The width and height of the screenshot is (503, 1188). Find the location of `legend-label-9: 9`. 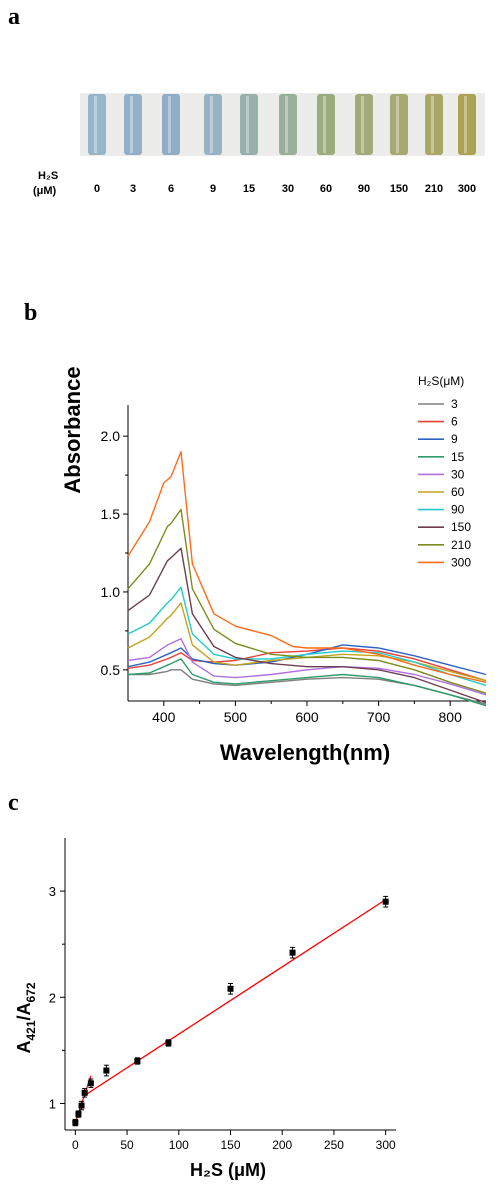

legend-label-9: 9 is located at coordinates (454, 439).